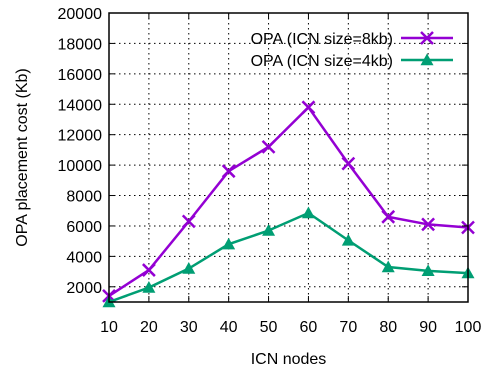 This screenshot has height=374, width=489. What do you see at coordinates (84, 227) in the screenshot?
I see `y-tick-label: 6000` at bounding box center [84, 227].